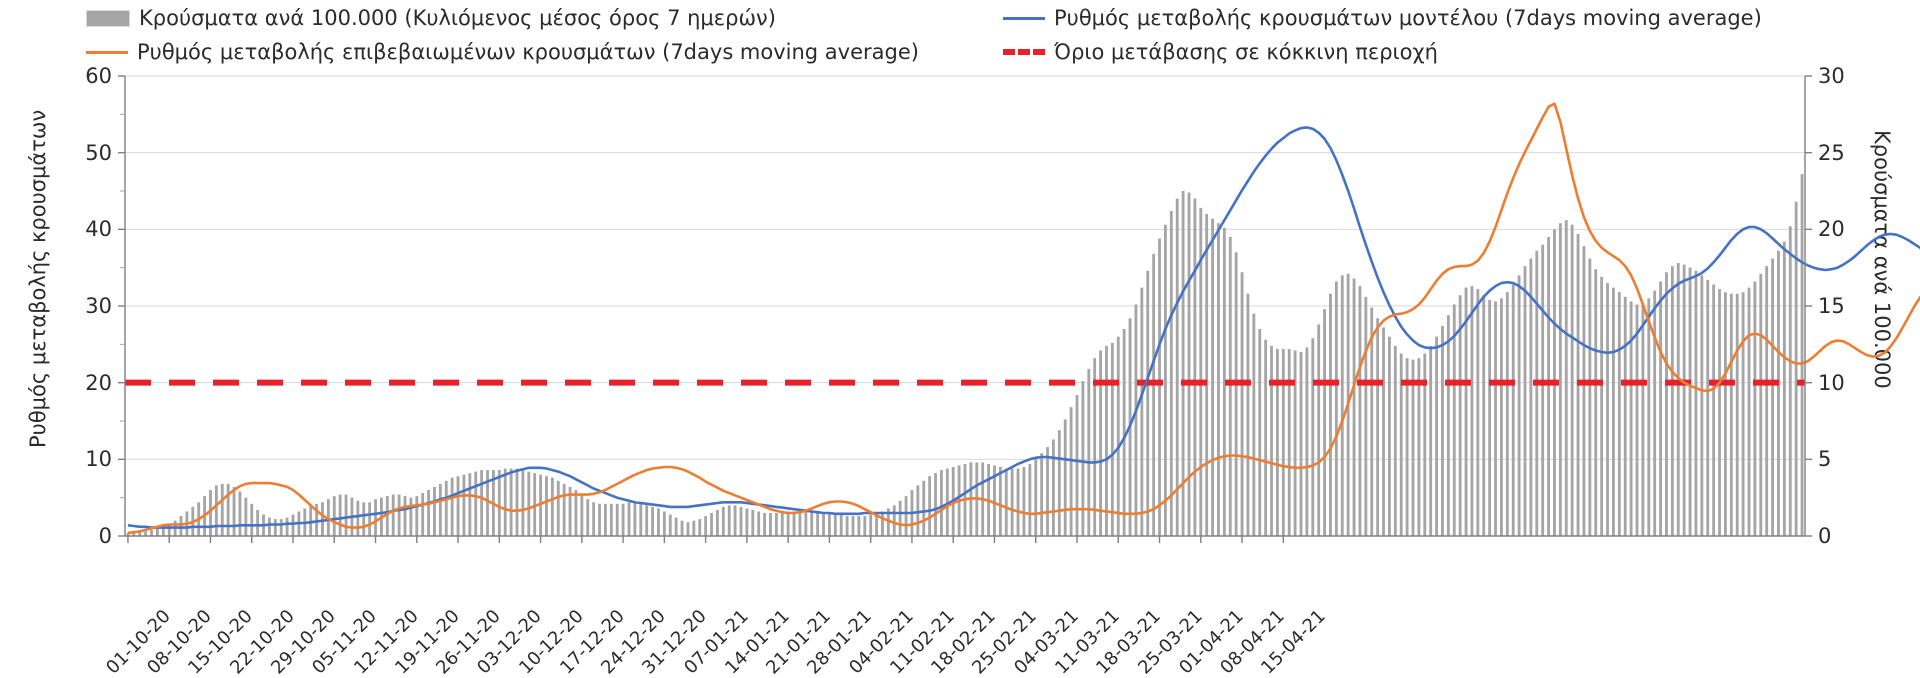 This screenshot has height=678, width=1920. What do you see at coordinates (98, 229) in the screenshot?
I see `y-tick-left: 40` at bounding box center [98, 229].